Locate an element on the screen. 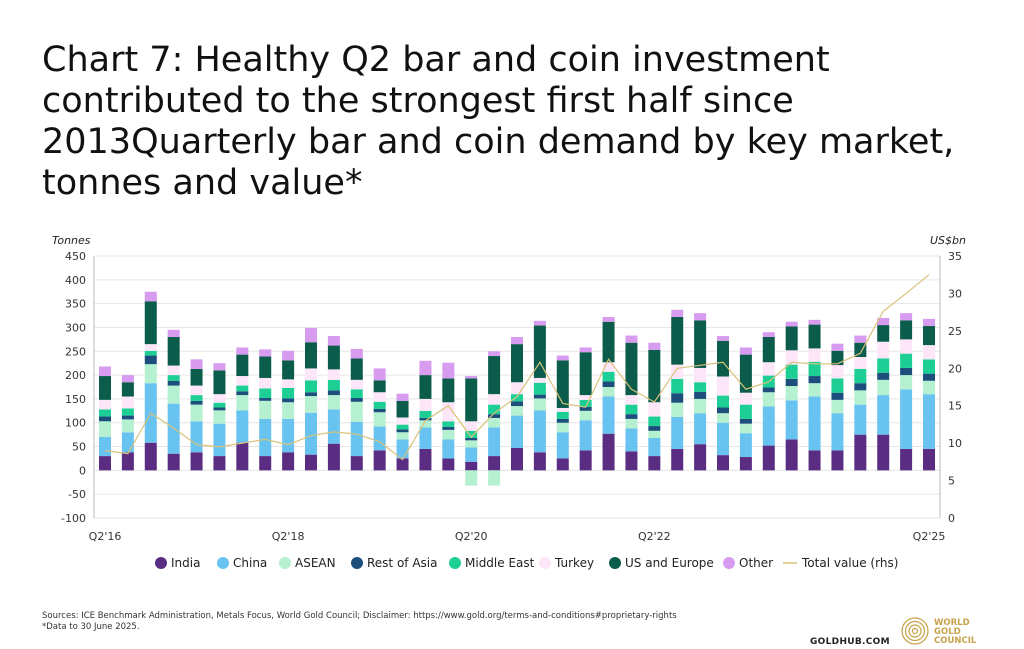  y-tick-label: 100 is located at coordinates (75, 423).